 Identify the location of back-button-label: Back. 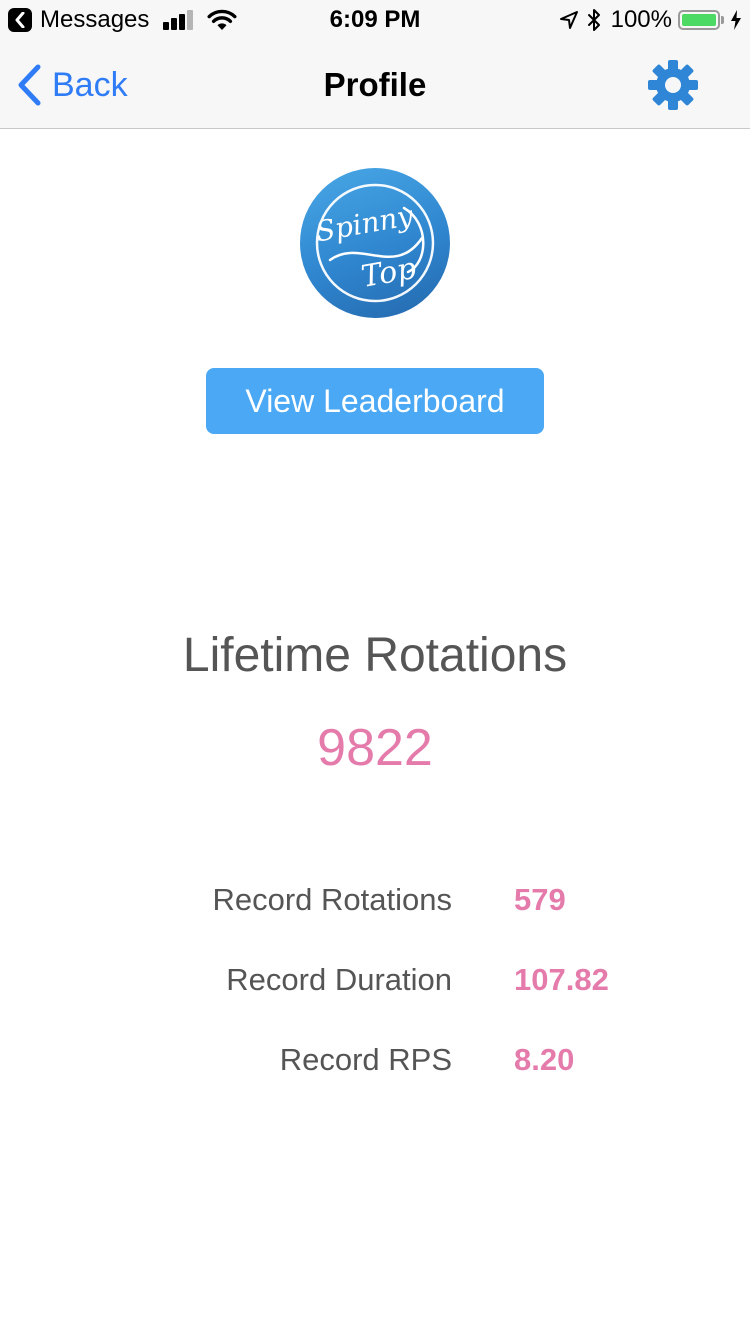
(90, 85).